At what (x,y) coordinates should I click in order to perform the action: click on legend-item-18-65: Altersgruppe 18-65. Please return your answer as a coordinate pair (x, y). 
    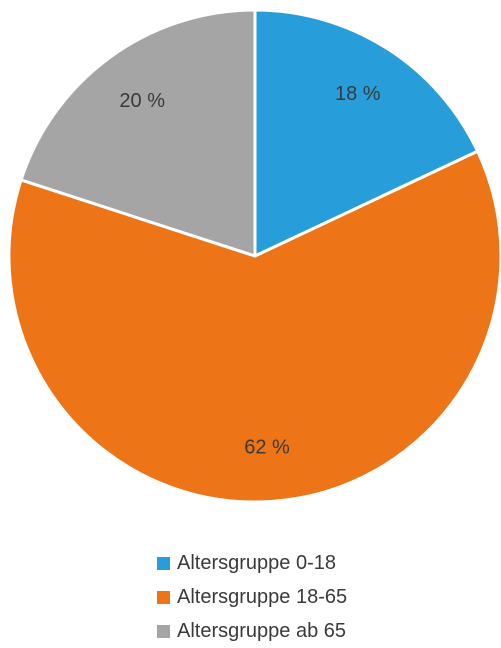
    Looking at the image, I should click on (252, 597).